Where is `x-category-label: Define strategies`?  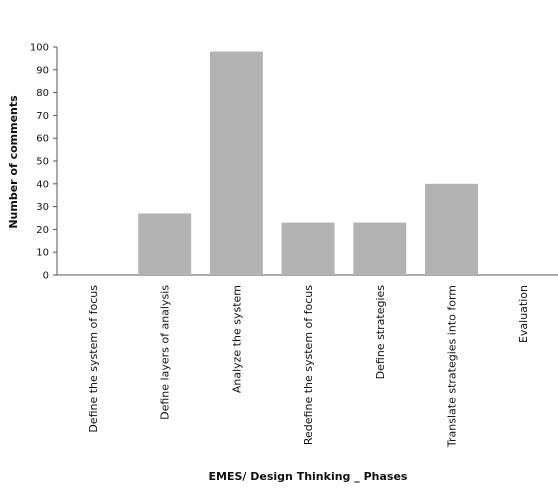
x-category-label: Define strategies is located at coordinates (380, 332).